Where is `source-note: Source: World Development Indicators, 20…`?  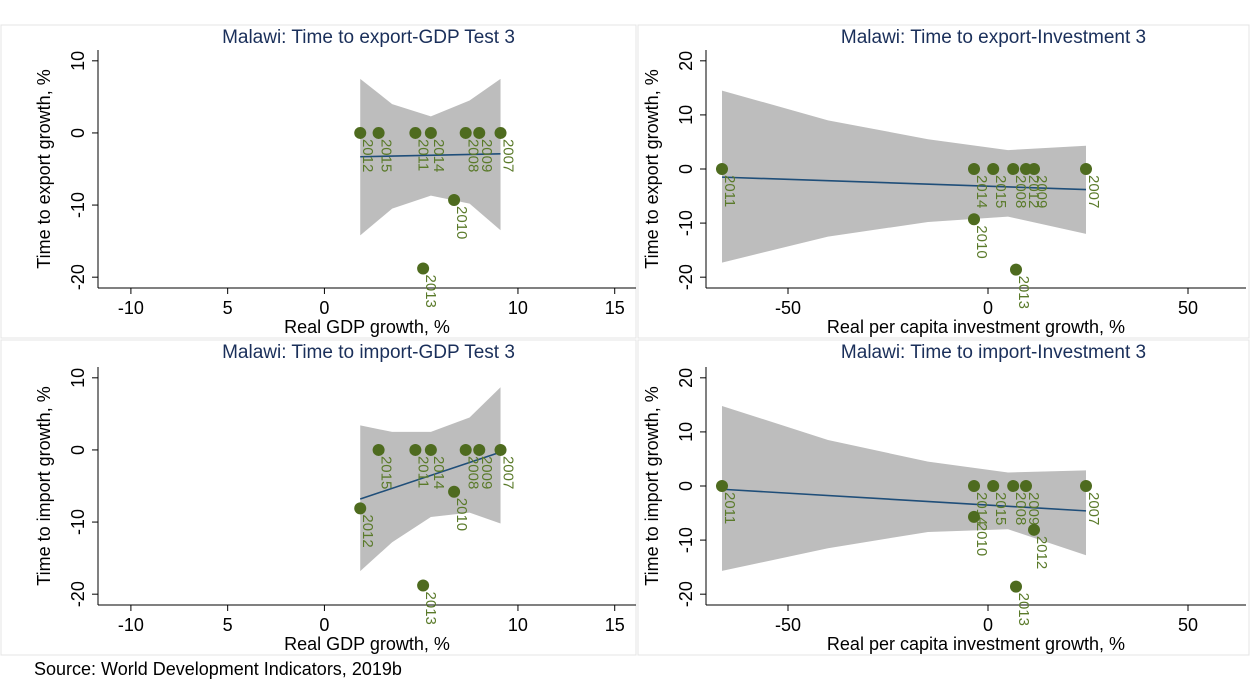
source-note: Source: World Development Indicators, 20… is located at coordinates (218, 669).